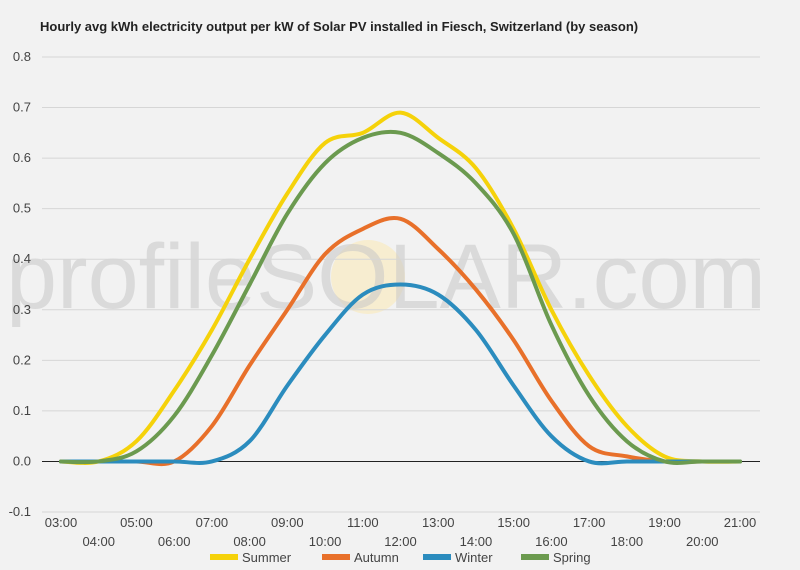 Image resolution: width=800 pixels, height=570 pixels. I want to click on legend-label-autumn: Autumn, so click(376, 557).